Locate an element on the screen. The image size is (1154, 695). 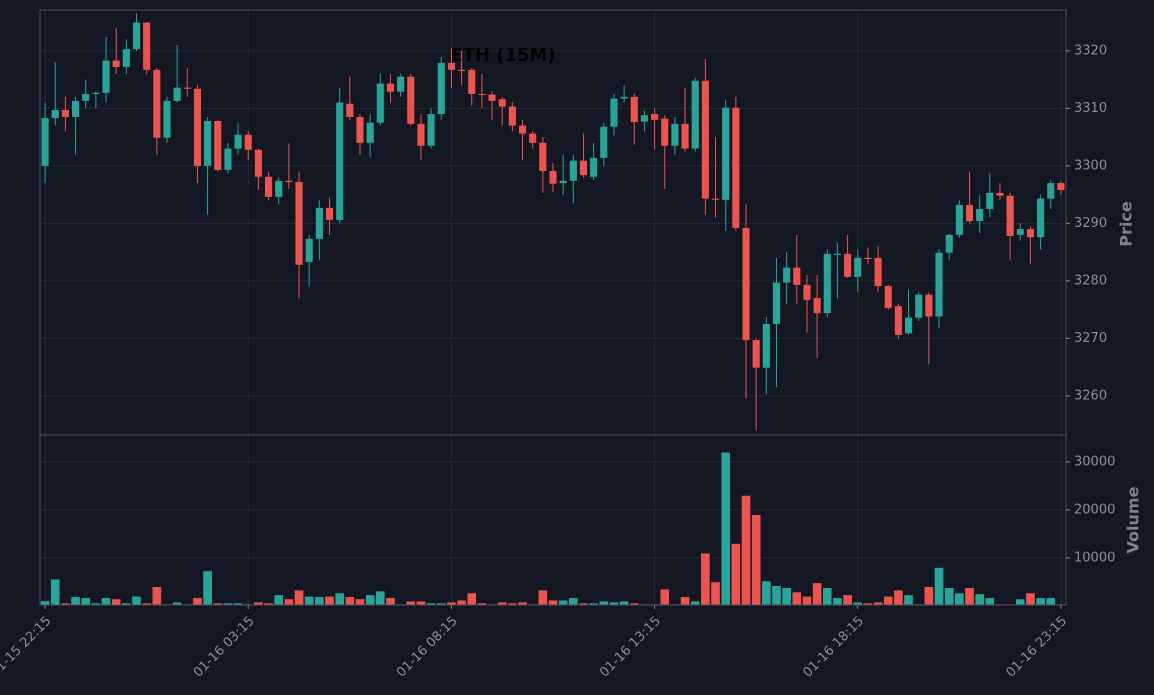
y-tick-label: 3300 is located at coordinates (1090, 165).